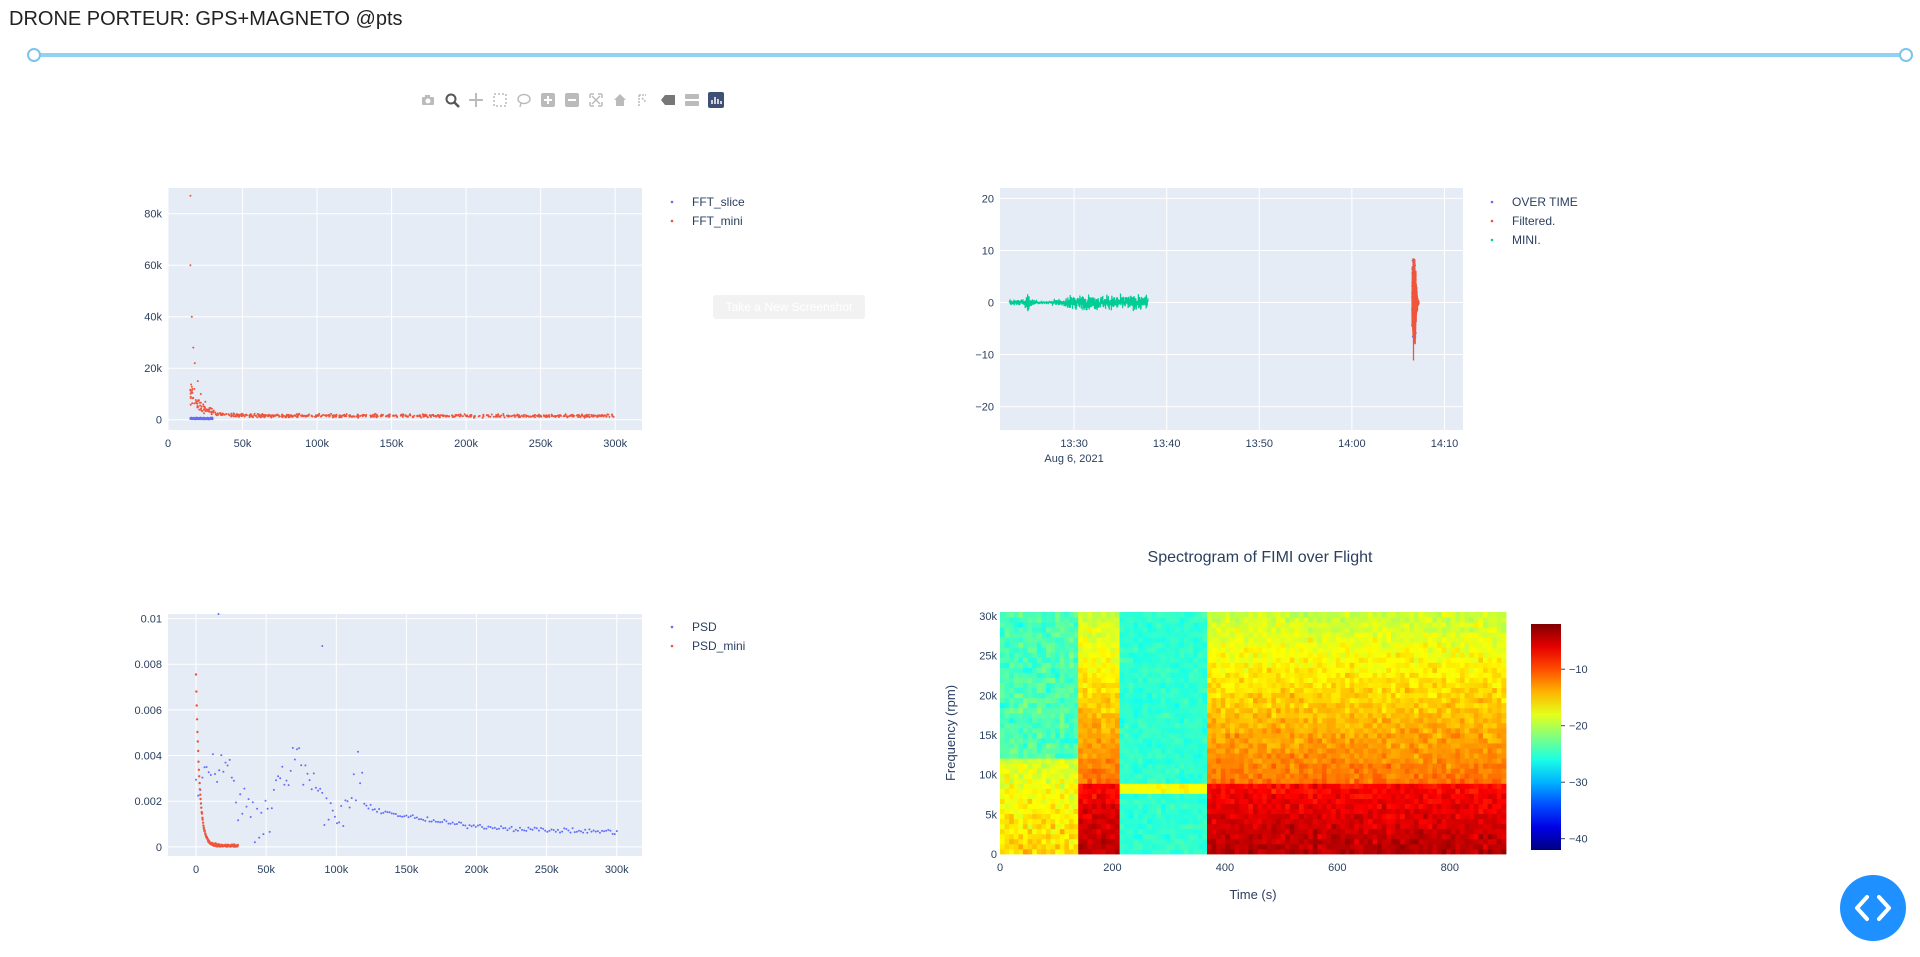  I want to click on hover-closest-icon, so click(668, 100).